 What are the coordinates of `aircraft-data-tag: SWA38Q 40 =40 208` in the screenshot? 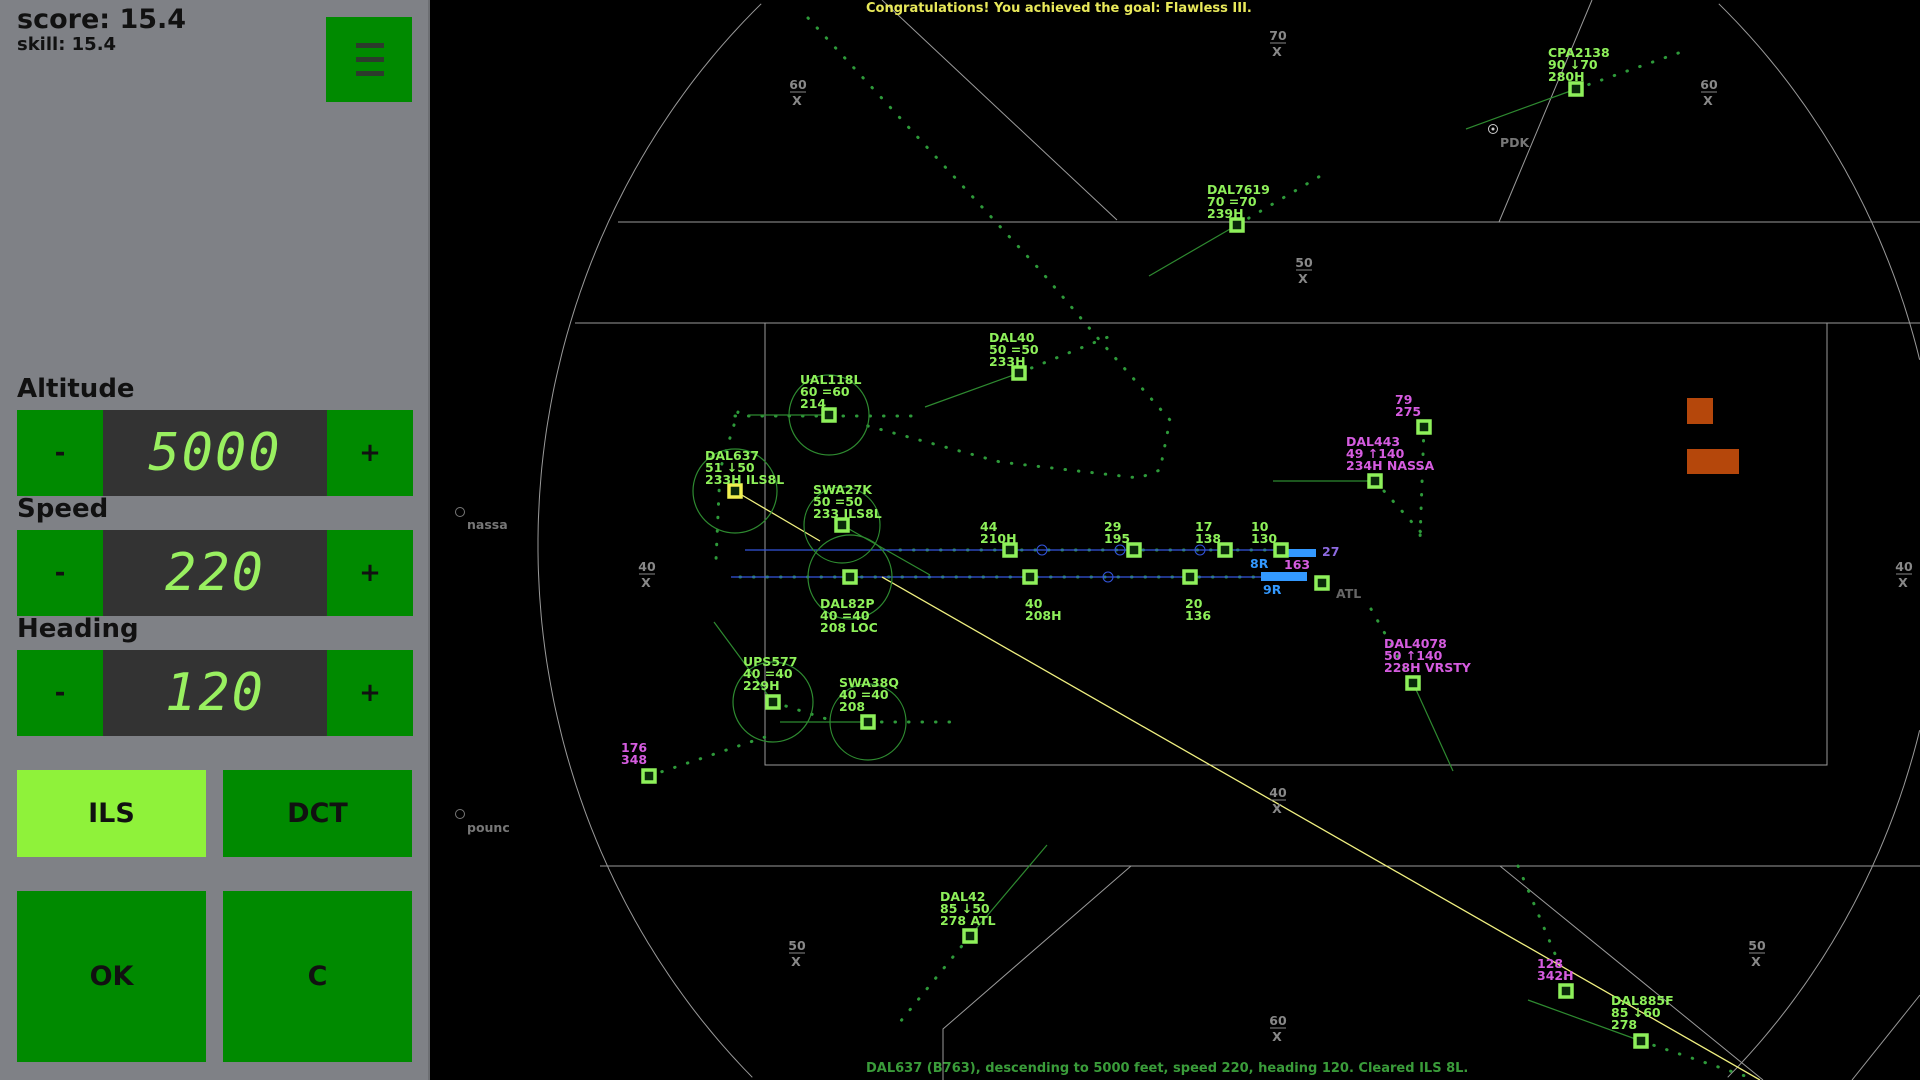 It's located at (869, 694).